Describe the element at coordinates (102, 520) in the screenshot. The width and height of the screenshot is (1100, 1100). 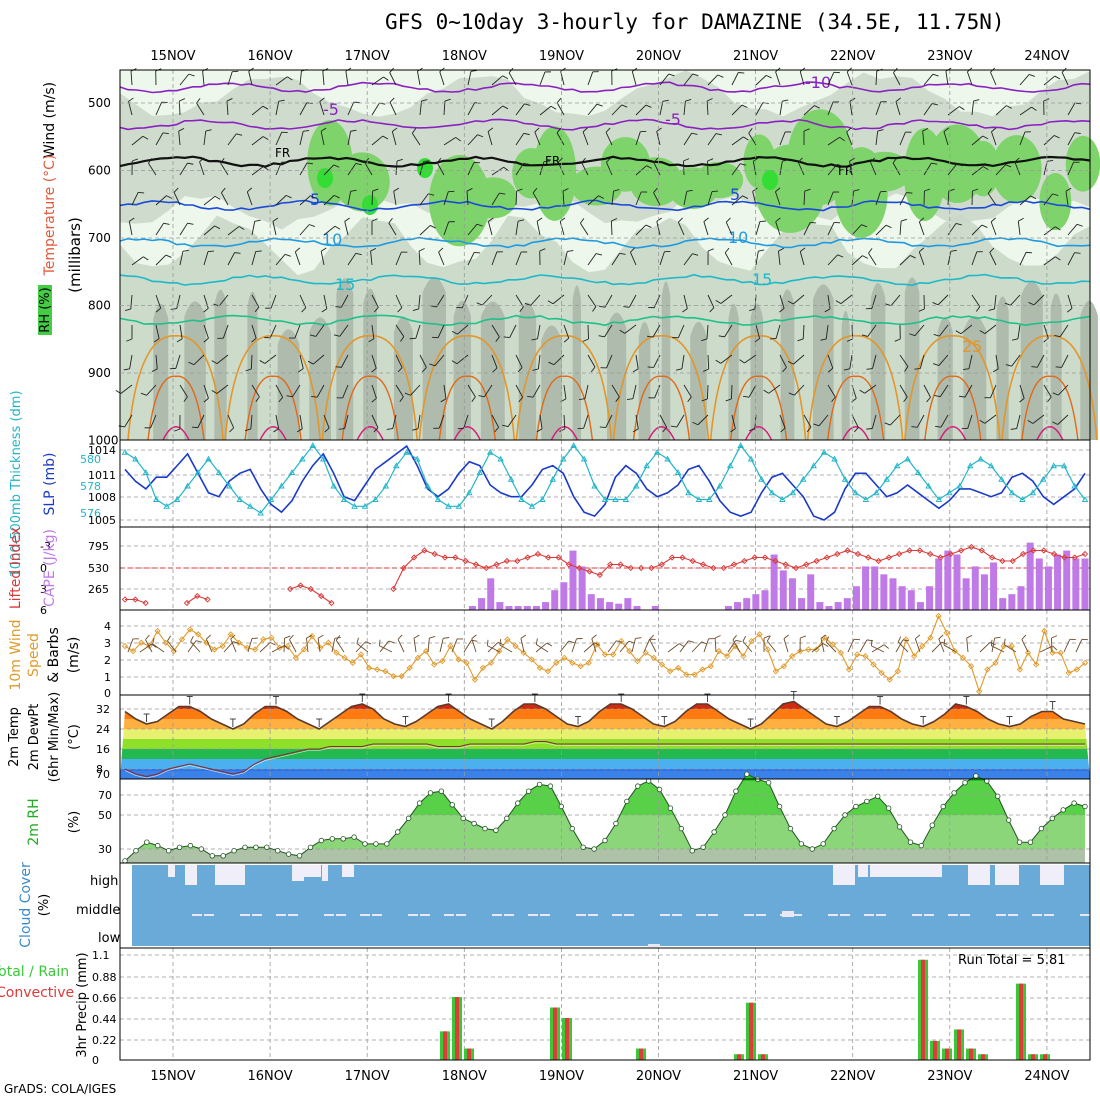
I see `slp-tick-label: 1005` at that location.